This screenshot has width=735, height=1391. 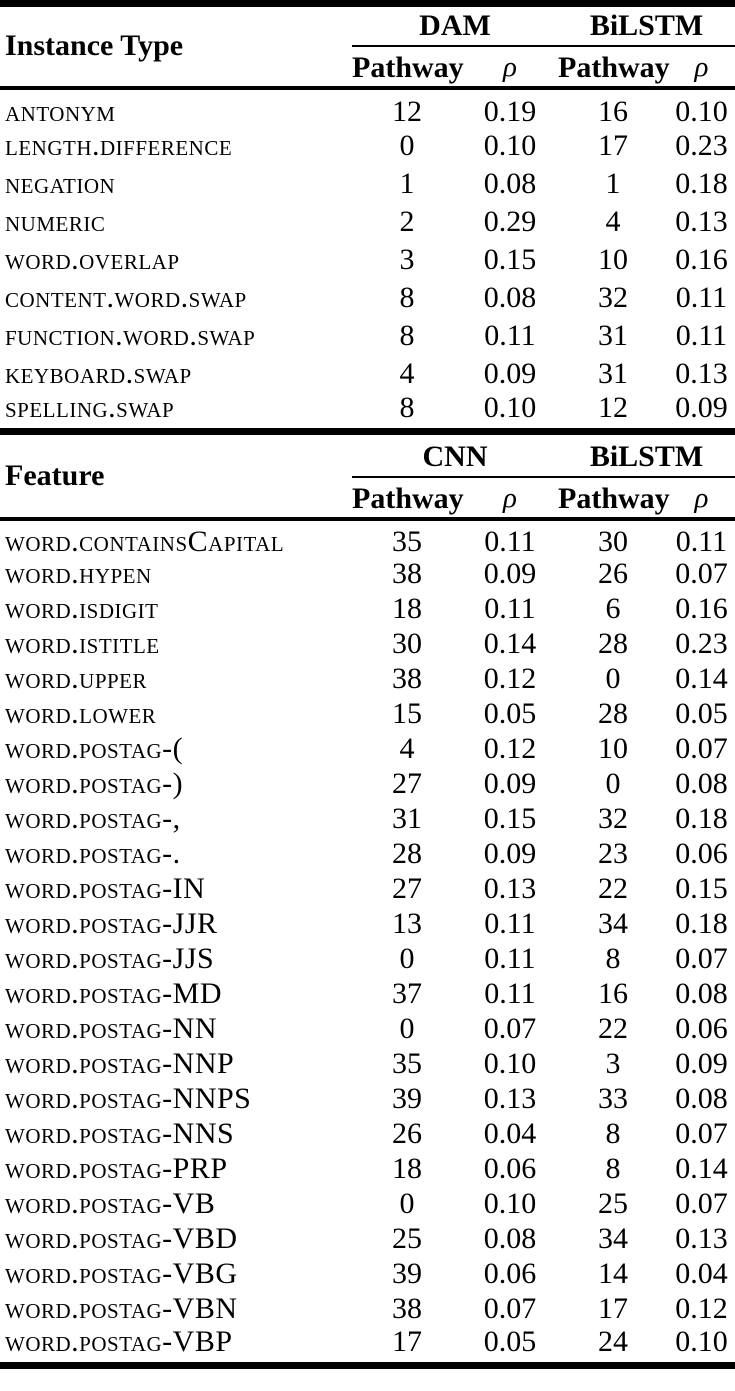 What do you see at coordinates (407, 643) in the screenshot?
I see `pathway-value-left: 30` at bounding box center [407, 643].